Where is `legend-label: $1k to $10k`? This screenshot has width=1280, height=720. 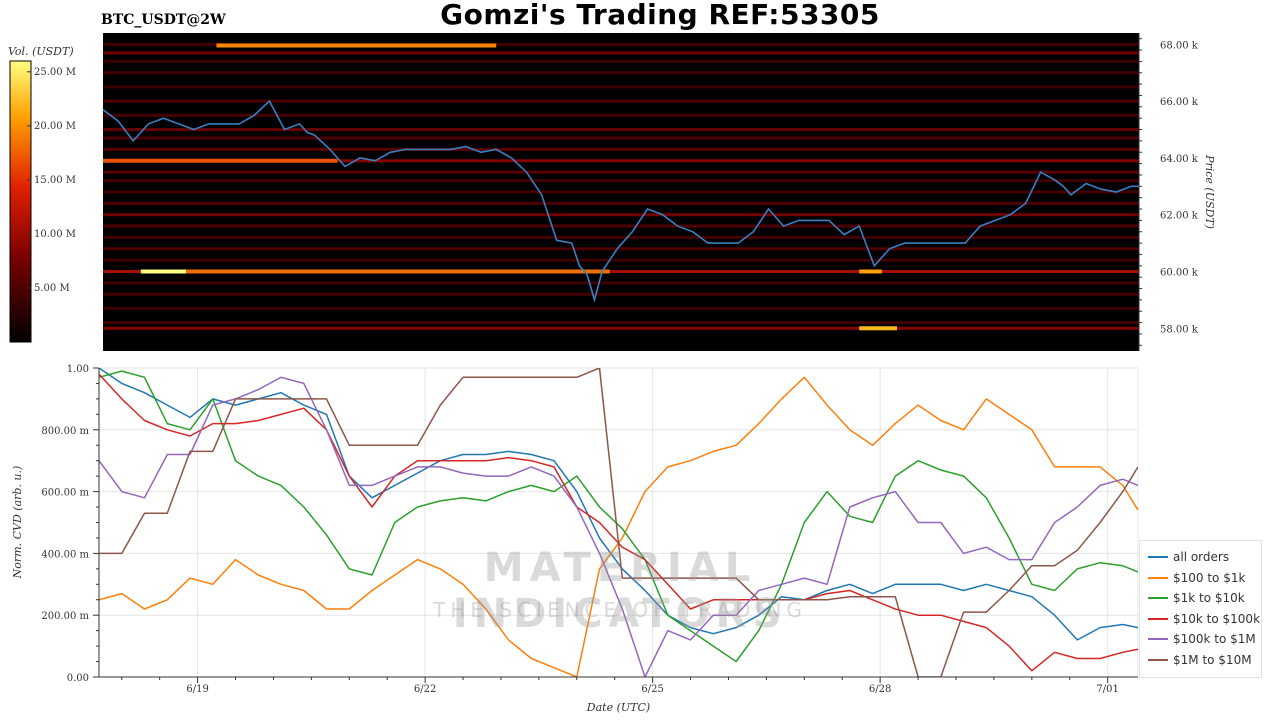
legend-label: $1k to $10k is located at coordinates (1209, 598).